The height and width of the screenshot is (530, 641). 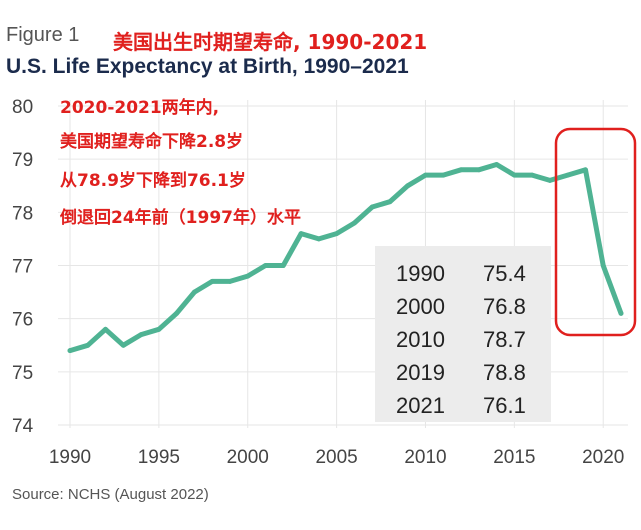 What do you see at coordinates (504, 372) in the screenshot?
I see `table-value: 78.8` at bounding box center [504, 372].